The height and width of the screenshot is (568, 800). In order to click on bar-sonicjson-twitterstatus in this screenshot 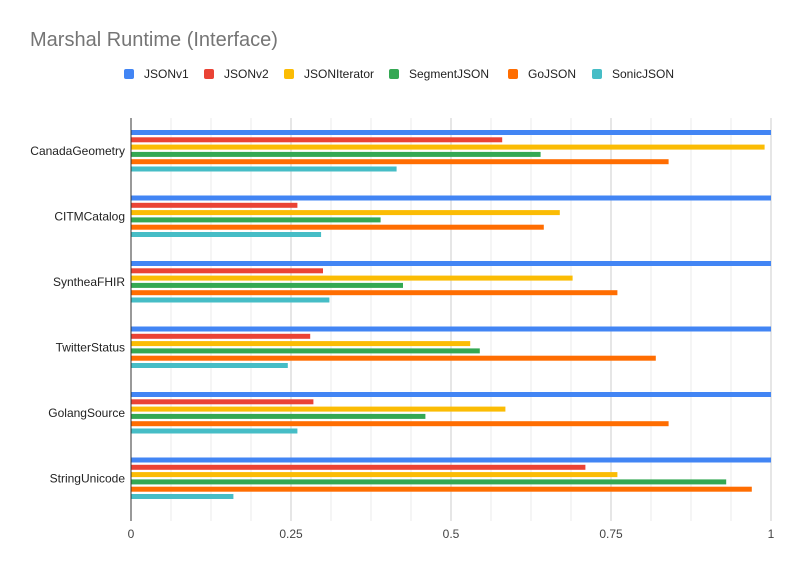, I will do `click(209, 365)`.